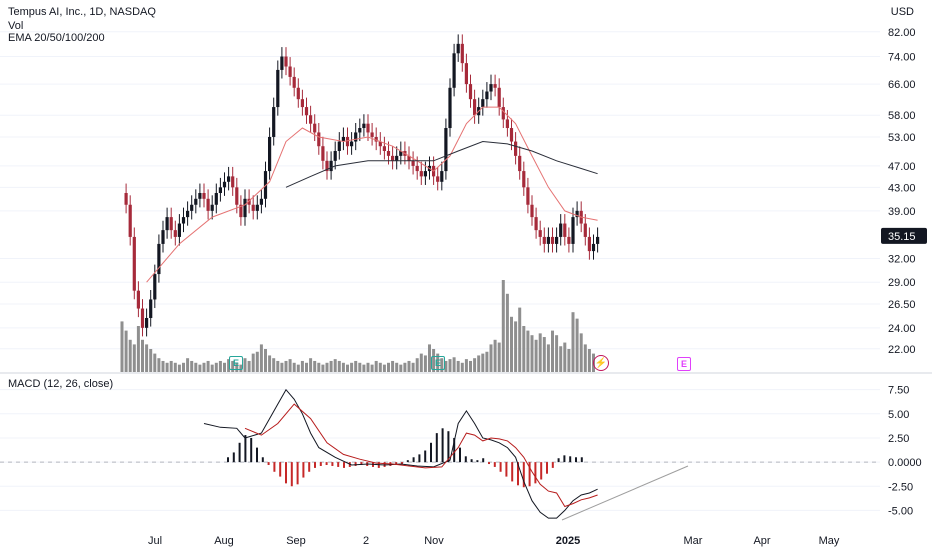  I want to click on legend-ema: EMA 20/50/100/200, so click(56, 38).